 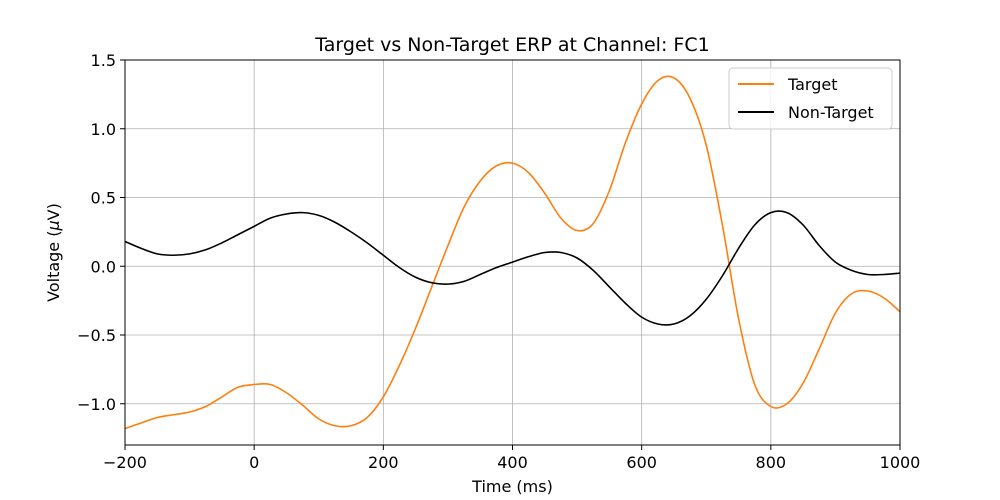 What do you see at coordinates (103, 129) in the screenshot?
I see `y-tick-label: 1.0` at bounding box center [103, 129].